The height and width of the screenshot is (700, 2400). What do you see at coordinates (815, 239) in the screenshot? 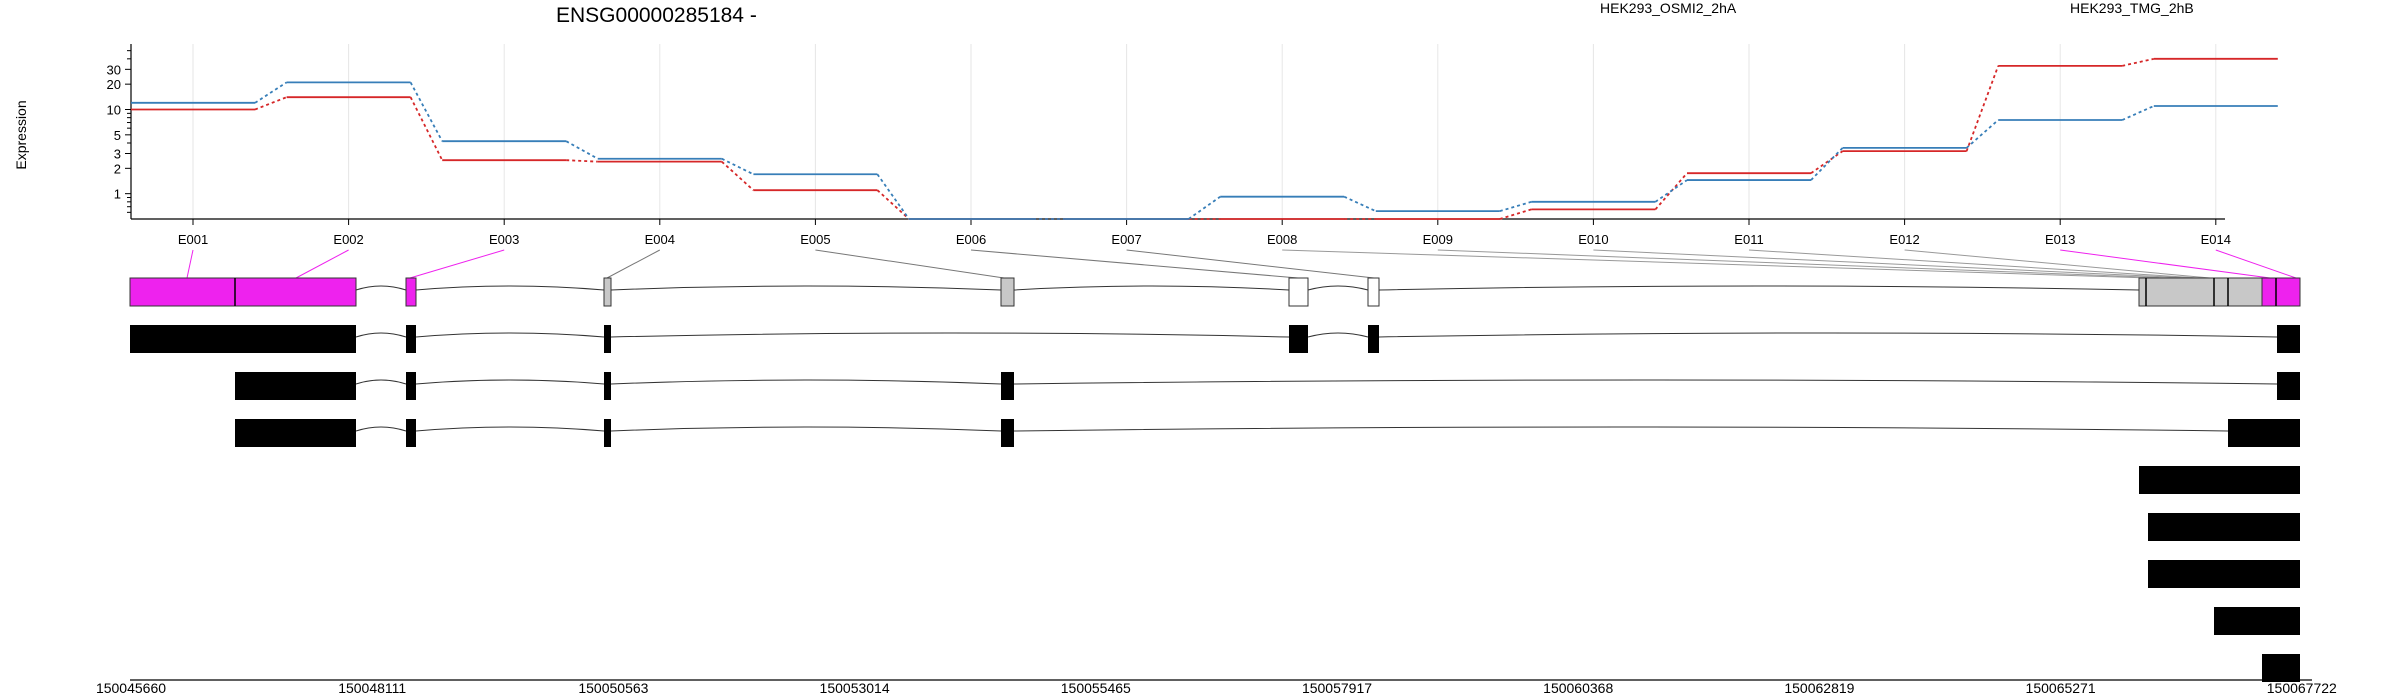
I see `x-tick-label-e005: E005` at bounding box center [815, 239].